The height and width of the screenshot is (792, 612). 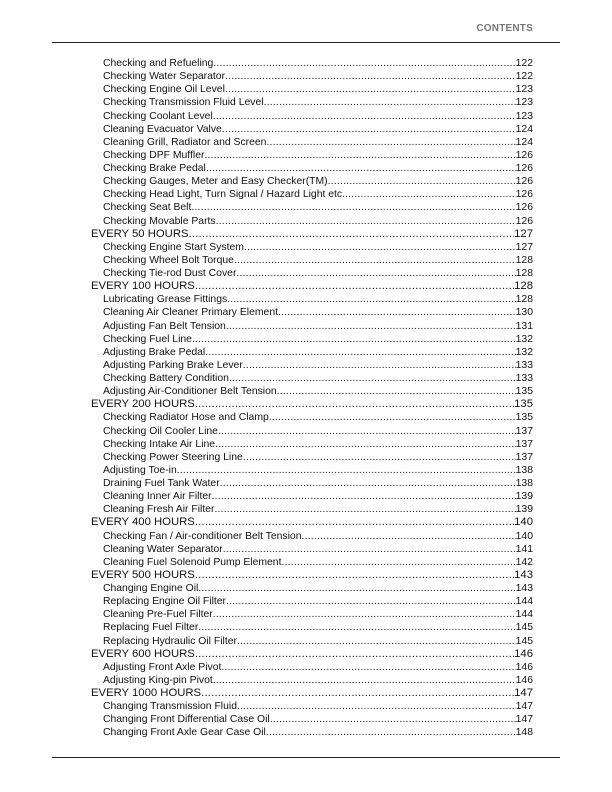 What do you see at coordinates (162, 667) in the screenshot?
I see `toc-entry-title: Adjusting Front Axle Pivot` at bounding box center [162, 667].